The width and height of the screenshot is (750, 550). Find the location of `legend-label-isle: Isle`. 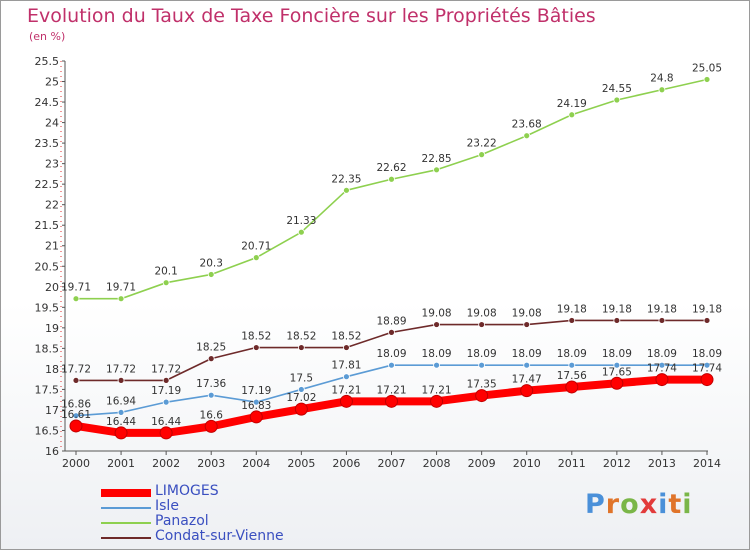

legend-label-isle: Isle is located at coordinates (167, 506).